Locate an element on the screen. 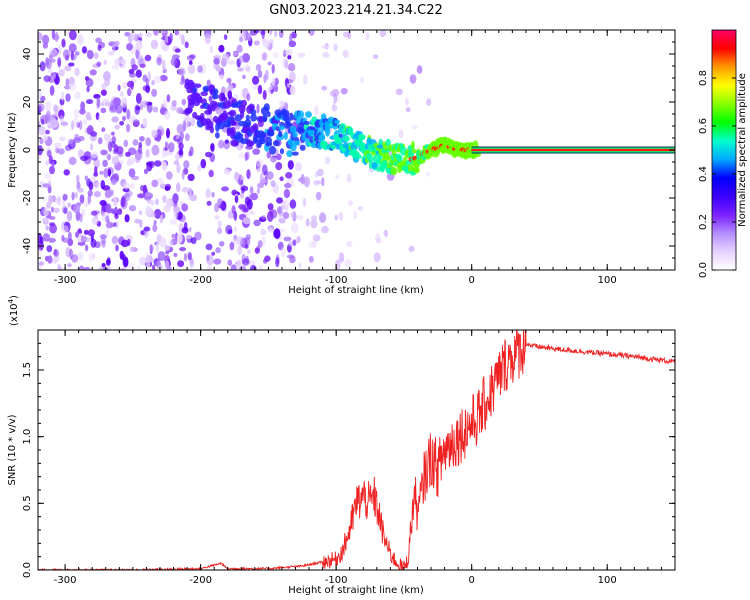  snr-x-tick-label: 0 is located at coordinates (472, 580).